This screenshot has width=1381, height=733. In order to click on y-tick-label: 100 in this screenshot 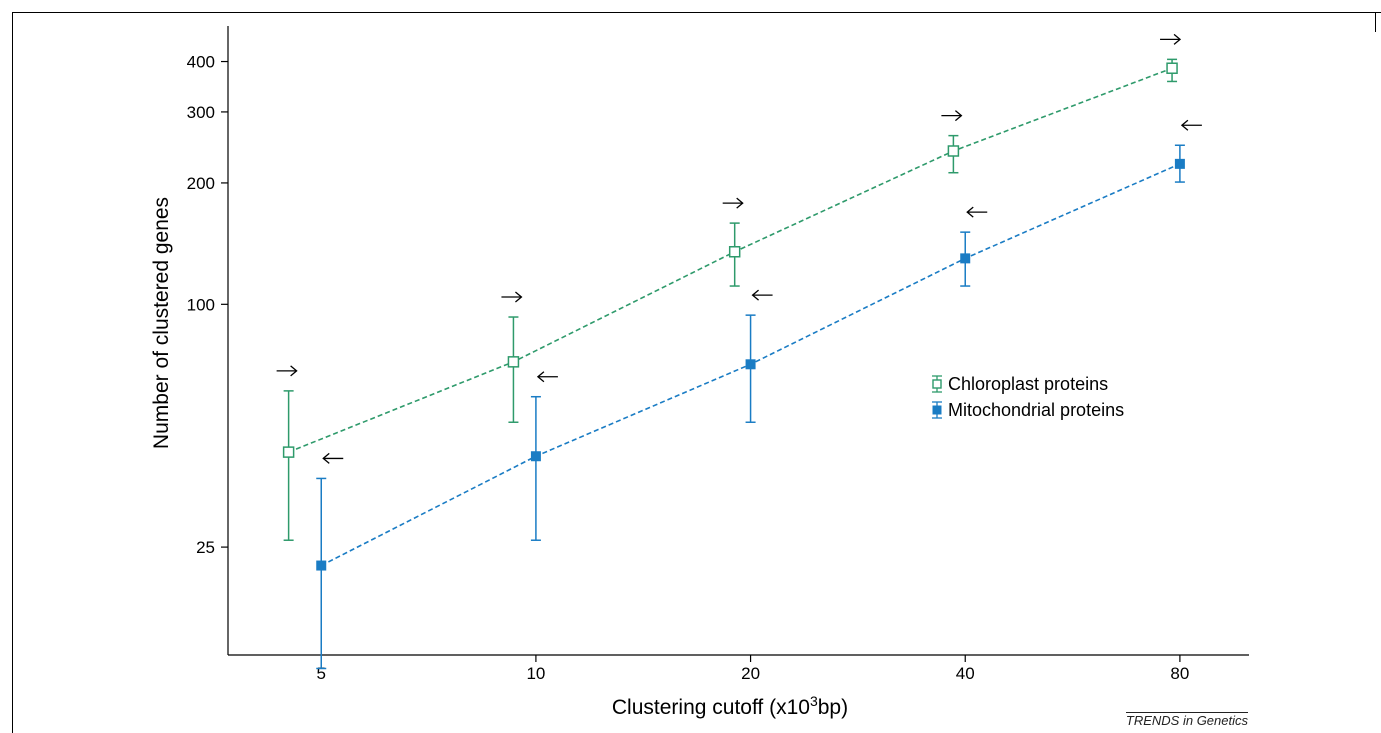, I will do `click(201, 304)`.